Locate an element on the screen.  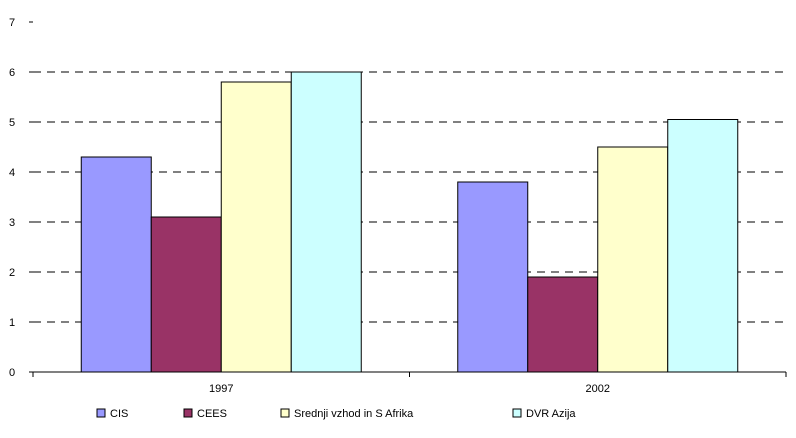
legend-label: CEES is located at coordinates (212, 414).